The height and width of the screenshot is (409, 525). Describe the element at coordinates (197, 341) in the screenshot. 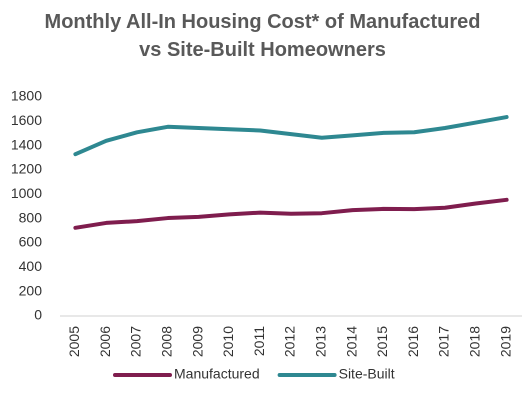

I see `x-tick-label: 2009` at that location.